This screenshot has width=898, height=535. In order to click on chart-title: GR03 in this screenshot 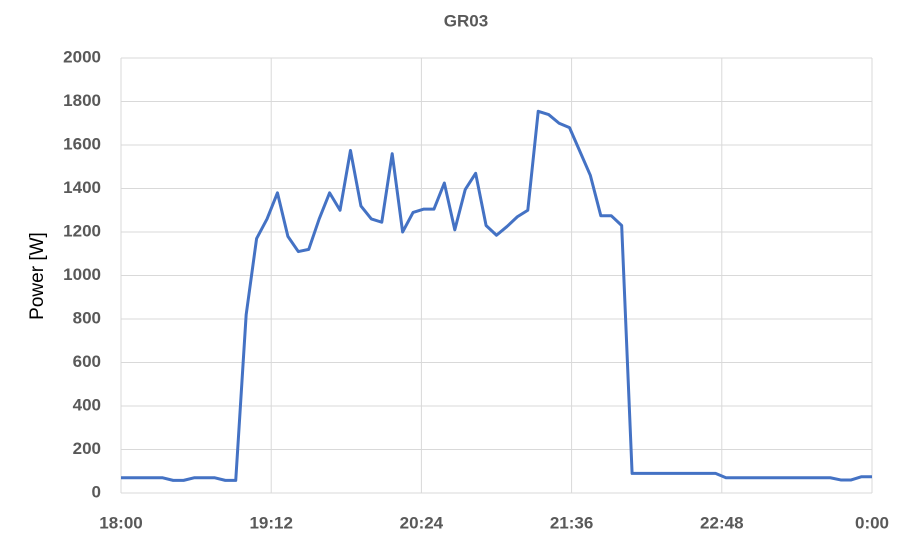, I will do `click(466, 20)`.